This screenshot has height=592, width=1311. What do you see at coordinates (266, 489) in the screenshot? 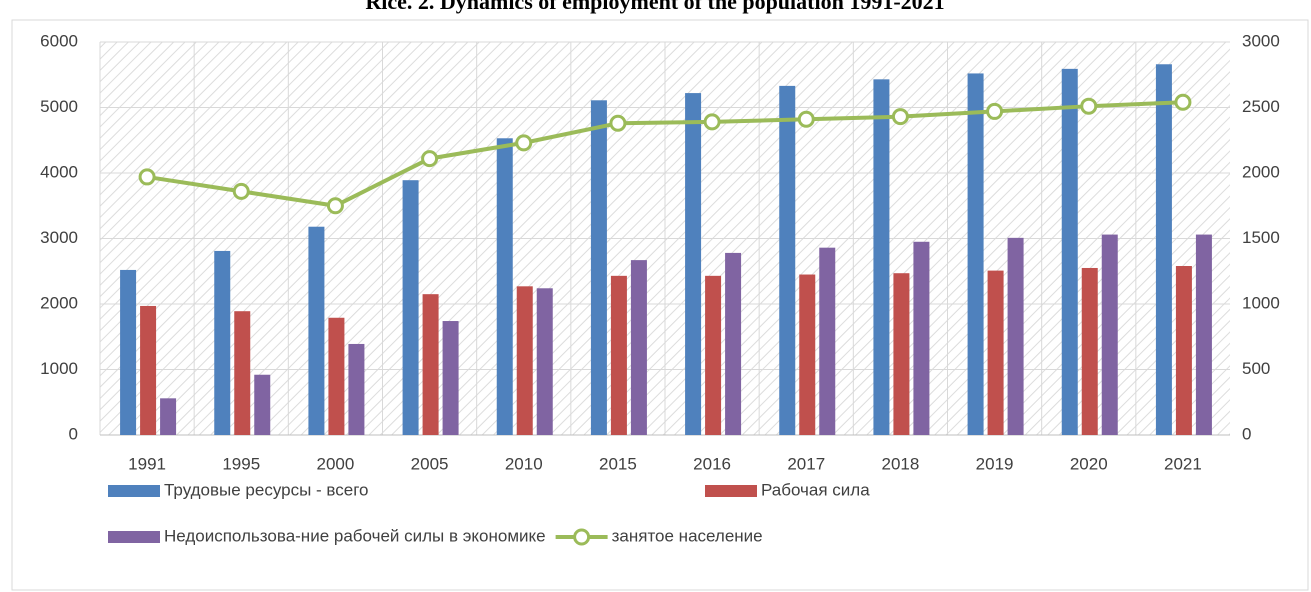
I see `legend-label: Трудовые ресурсы - всего` at bounding box center [266, 489].